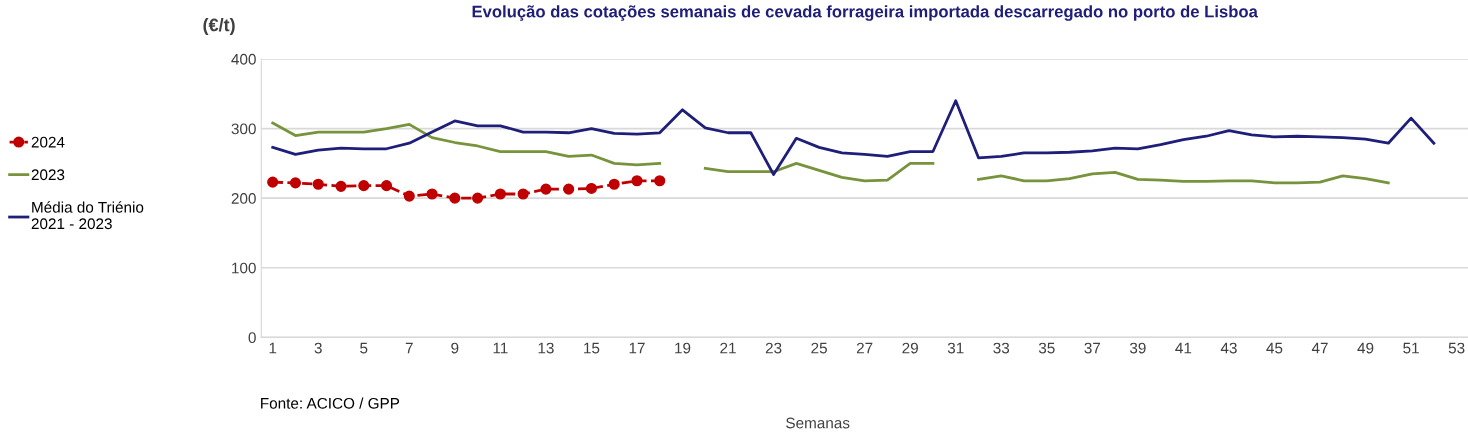 This screenshot has width=1468, height=437. What do you see at coordinates (818, 423) in the screenshot?
I see `x-axis-title: Semanas` at bounding box center [818, 423].